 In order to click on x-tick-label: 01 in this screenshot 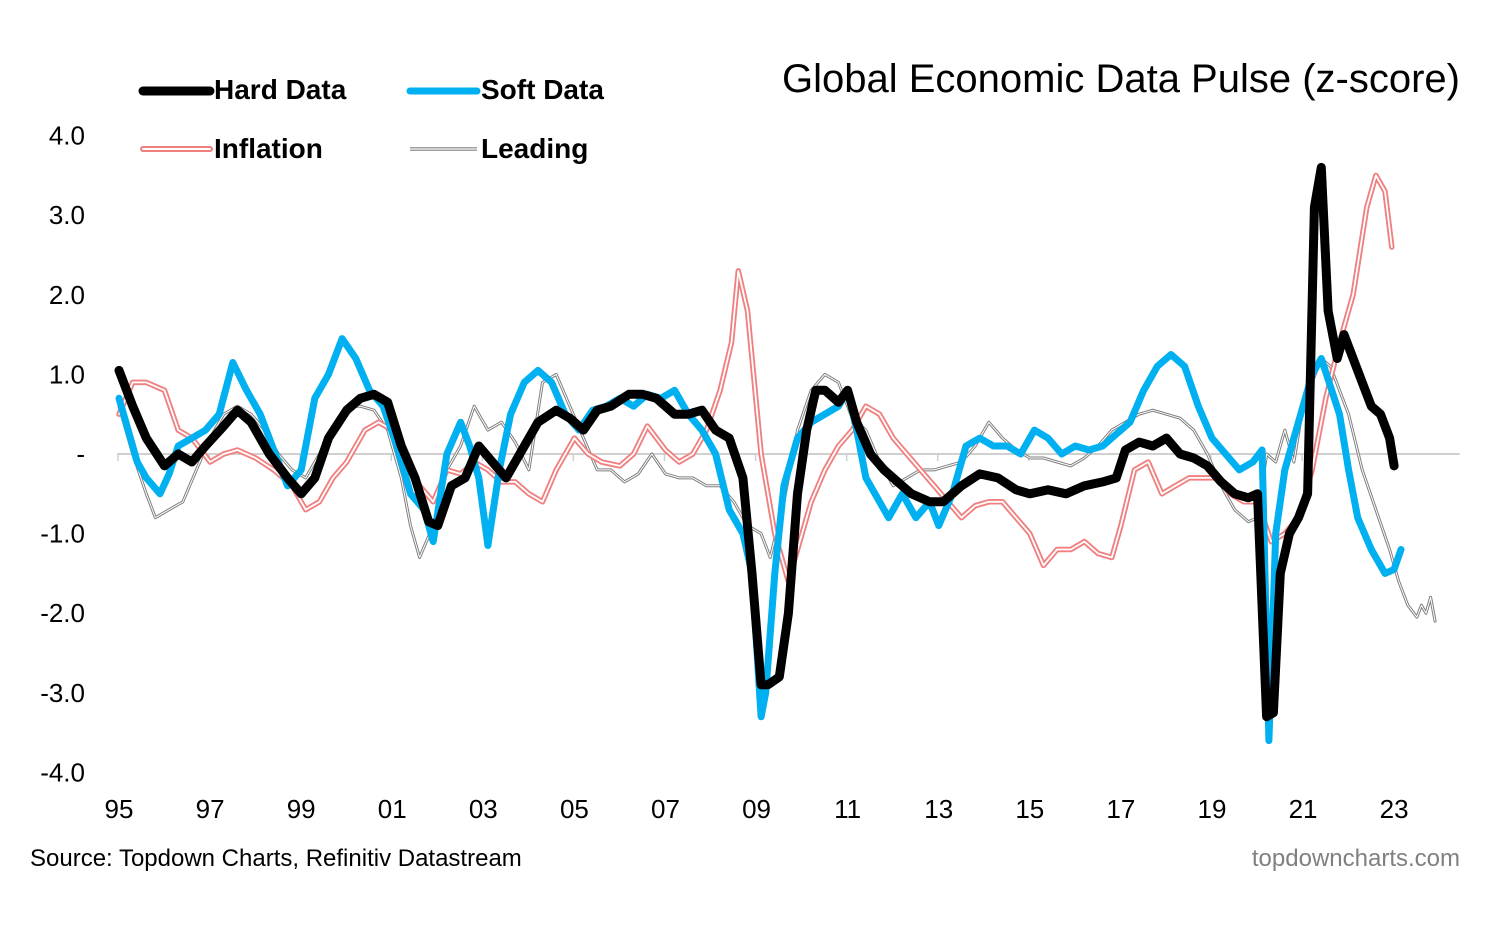, I will do `click(392, 809)`.